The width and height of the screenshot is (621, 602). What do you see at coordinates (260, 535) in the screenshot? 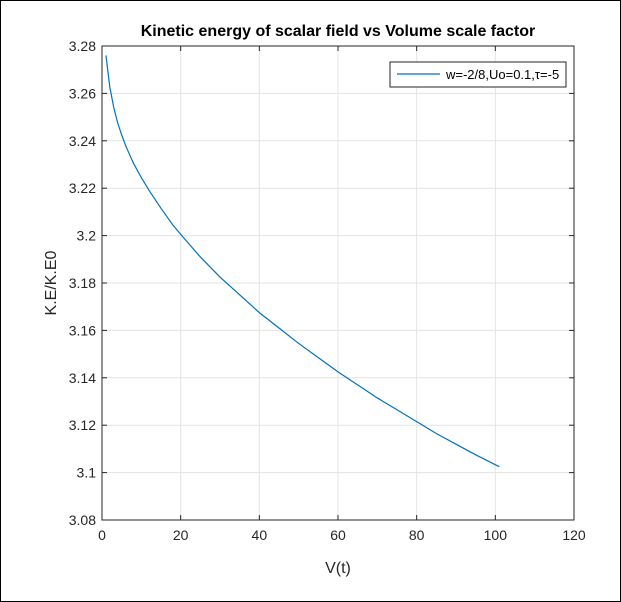
I see `x-tick-label: 40` at bounding box center [260, 535].